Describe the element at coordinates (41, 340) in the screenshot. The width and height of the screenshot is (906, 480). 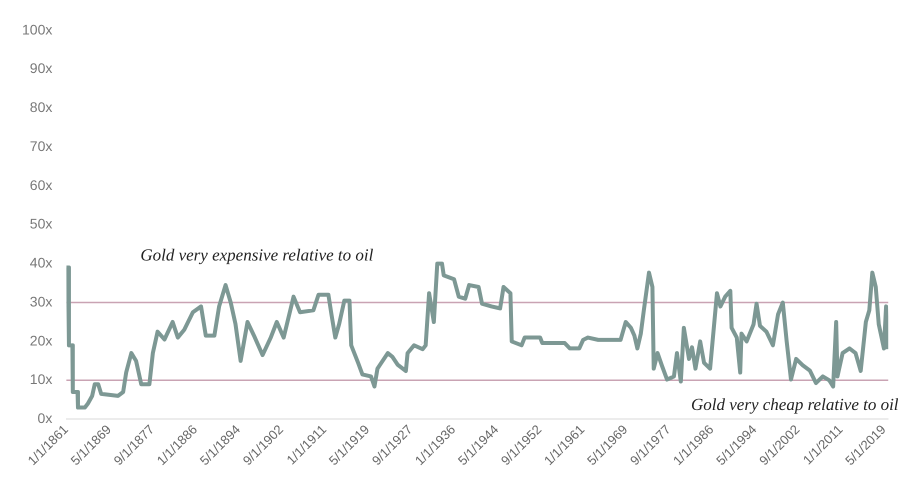
I see `y-tick-label: 20x` at that location.